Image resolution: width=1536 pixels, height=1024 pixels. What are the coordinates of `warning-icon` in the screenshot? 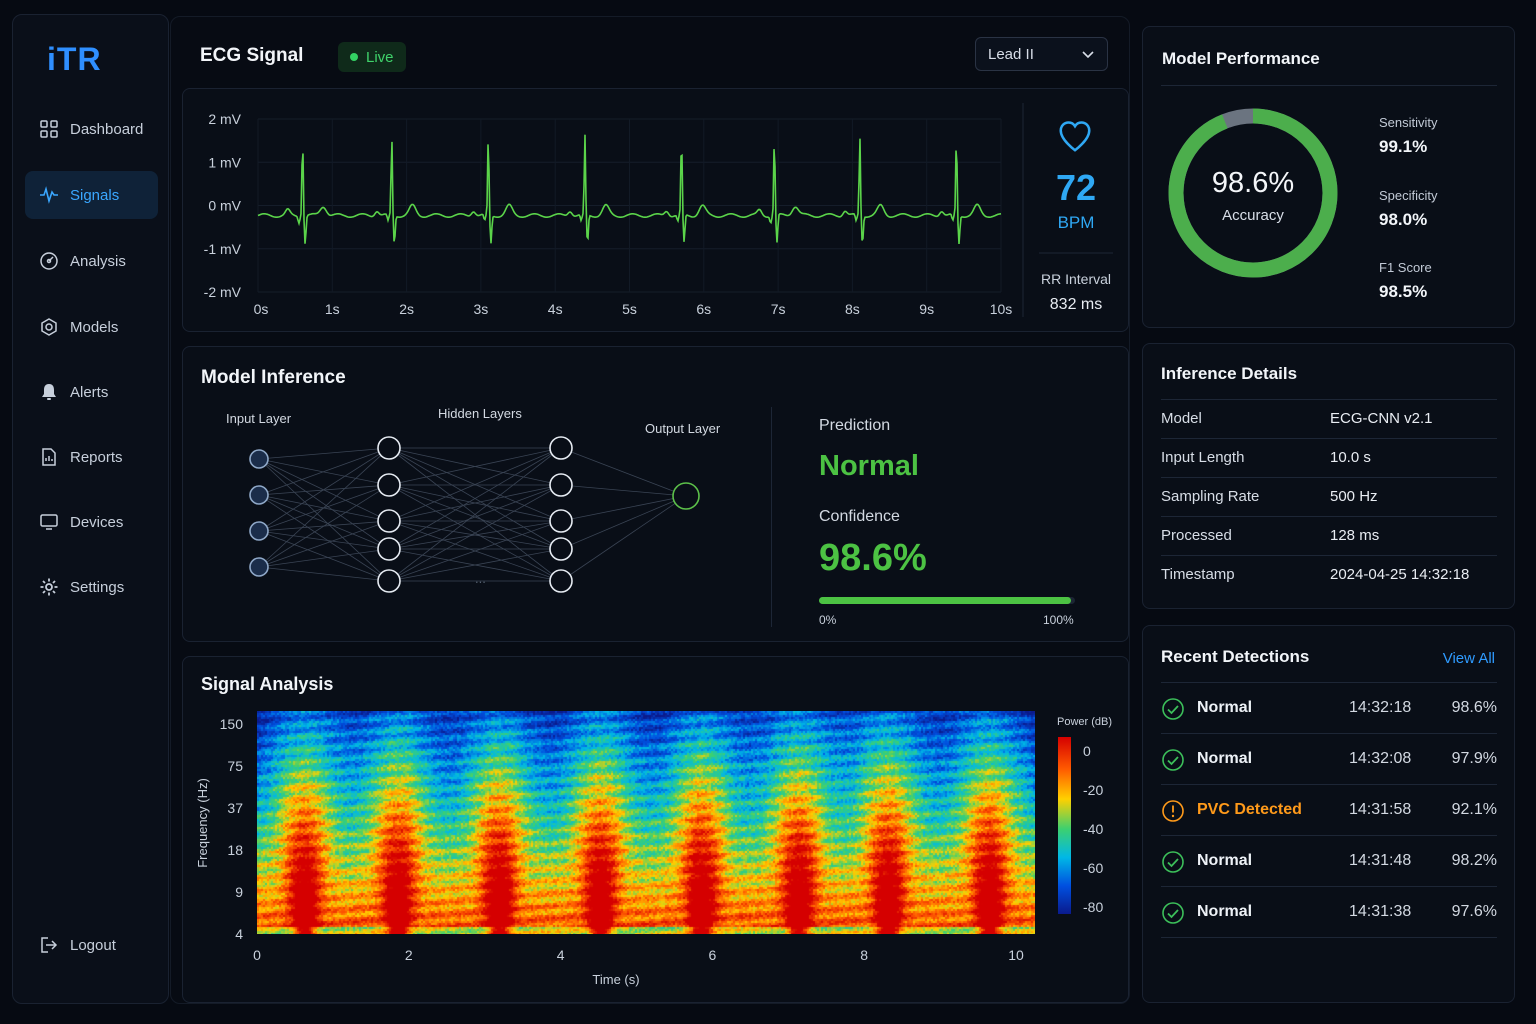 It's located at (1173, 811).